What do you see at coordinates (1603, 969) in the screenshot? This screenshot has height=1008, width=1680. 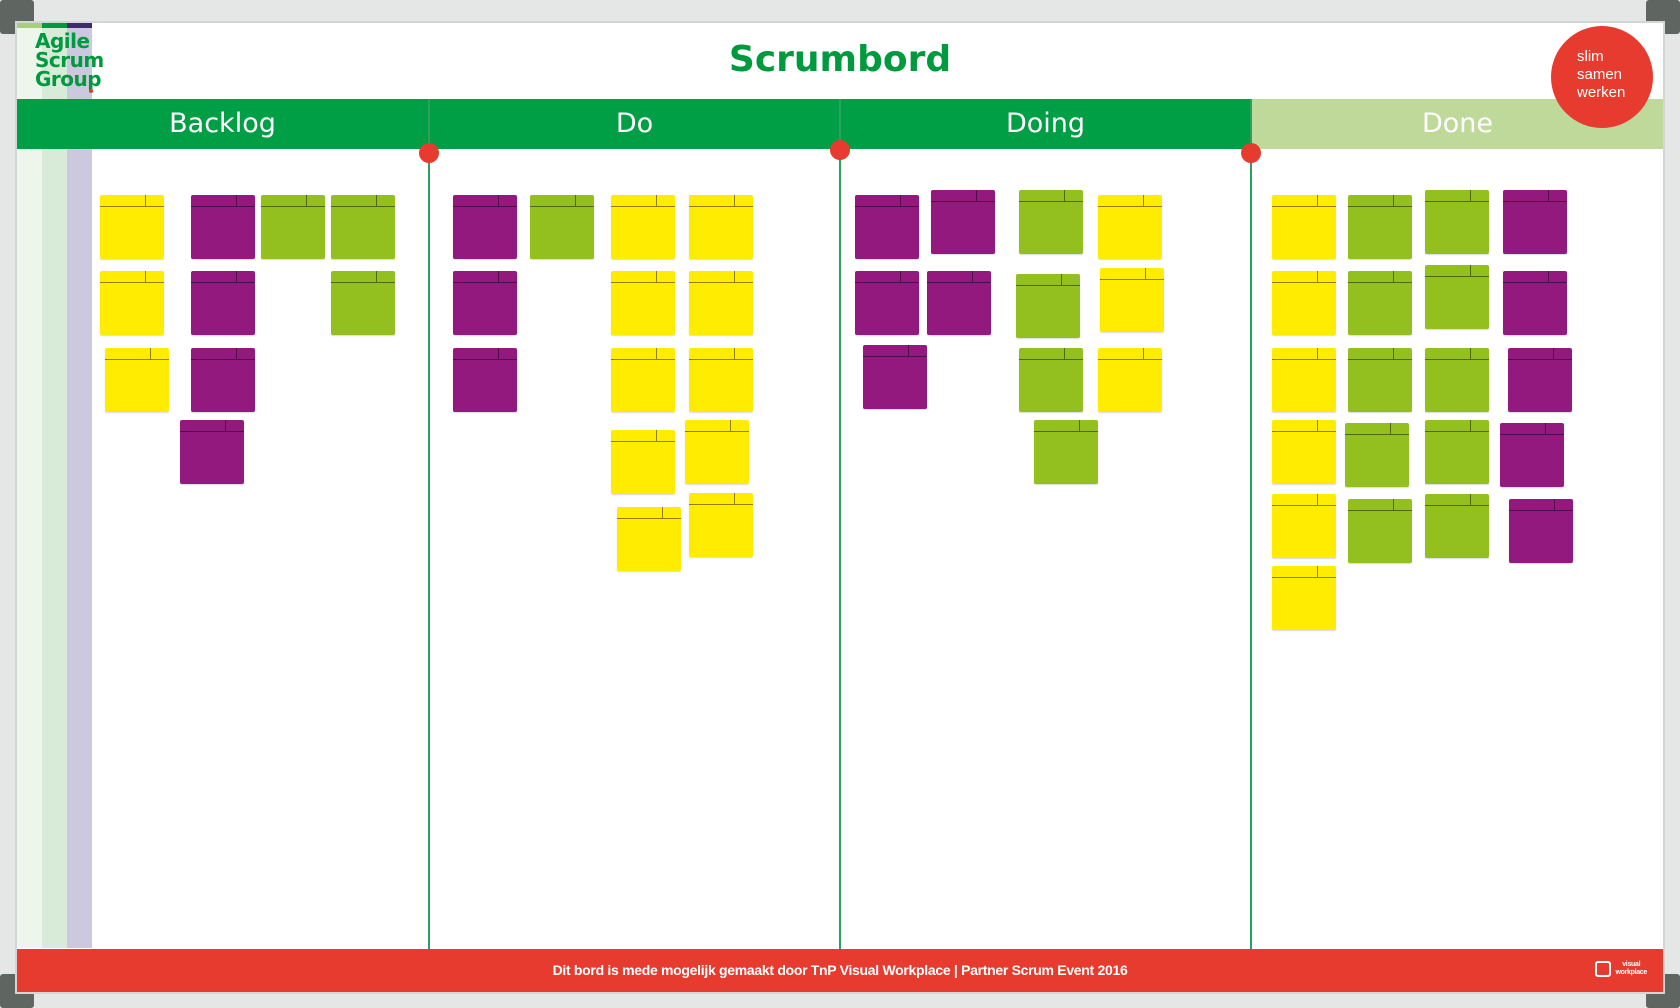 I see `visual-workplace-icon` at bounding box center [1603, 969].